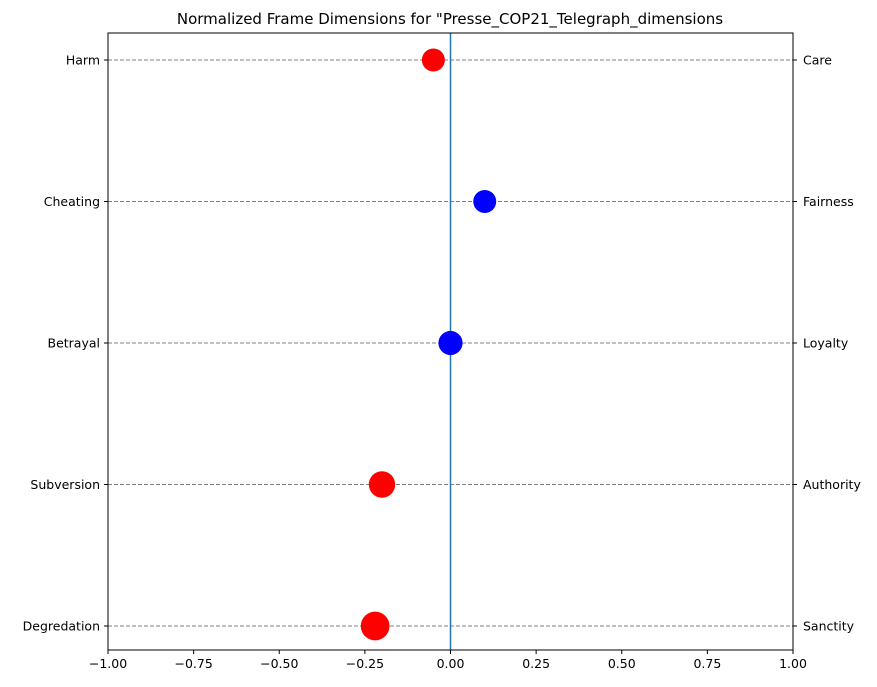 This screenshot has width=877, height=687. Describe the element at coordinates (428, 344) in the screenshot. I see `data-points` at that location.